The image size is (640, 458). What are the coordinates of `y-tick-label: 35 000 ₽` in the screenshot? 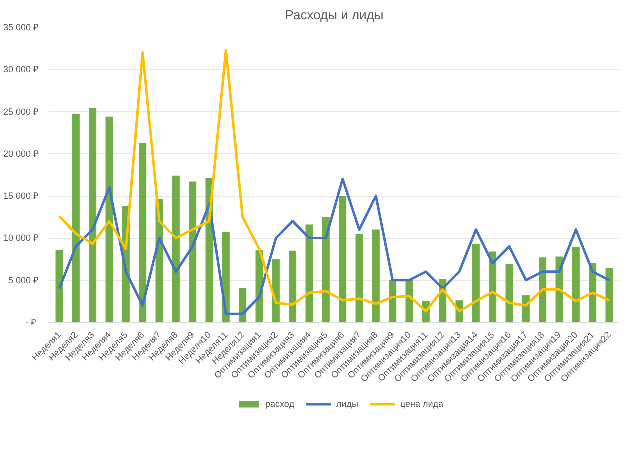 It's located at (21, 27).